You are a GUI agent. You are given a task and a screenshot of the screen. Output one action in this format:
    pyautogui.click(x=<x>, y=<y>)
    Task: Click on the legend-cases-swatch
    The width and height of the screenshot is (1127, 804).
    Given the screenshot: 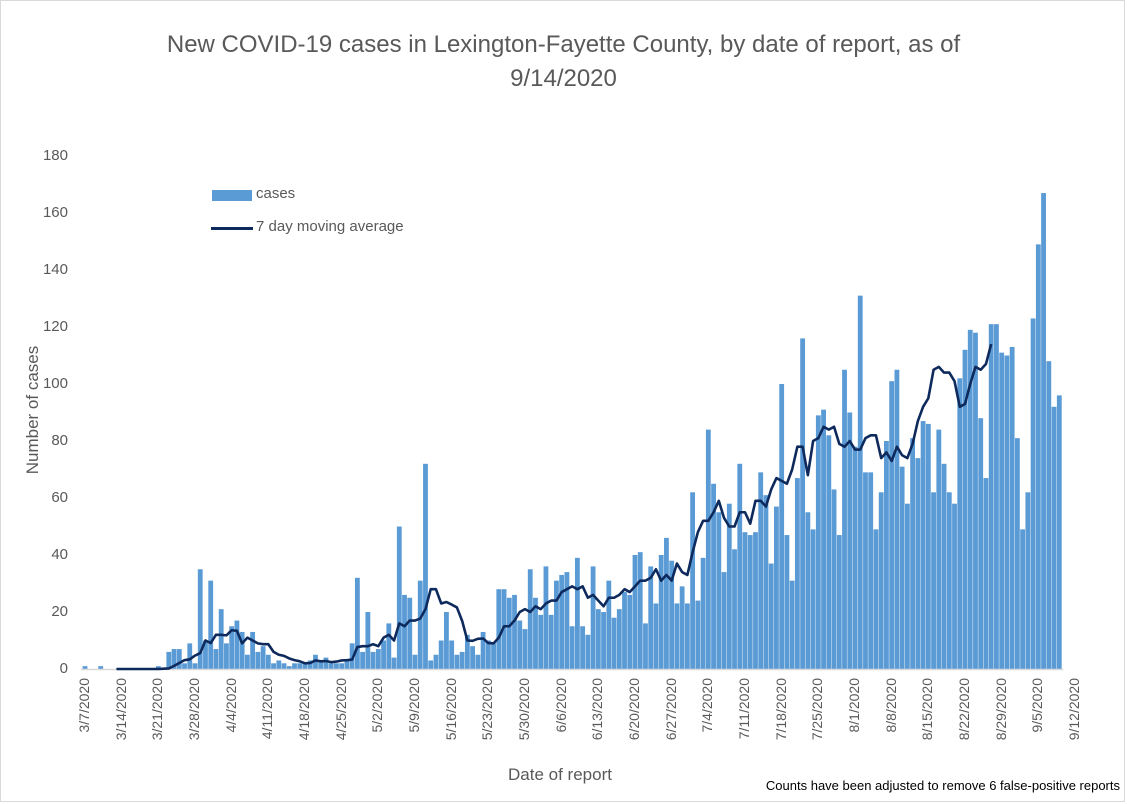 What is the action you would take?
    pyautogui.click(x=232, y=195)
    